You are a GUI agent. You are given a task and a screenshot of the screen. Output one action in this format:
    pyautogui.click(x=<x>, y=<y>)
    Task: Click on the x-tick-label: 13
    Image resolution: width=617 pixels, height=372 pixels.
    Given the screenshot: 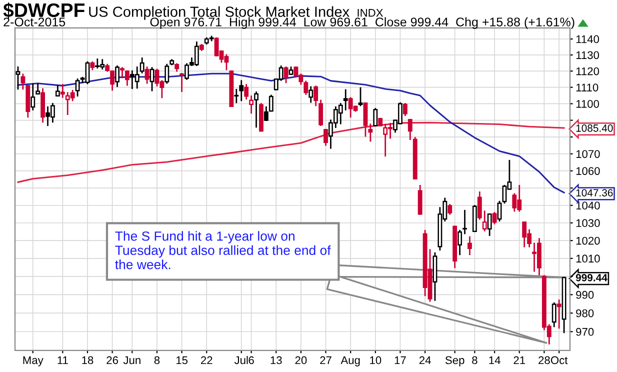 What is the action you would take?
    pyautogui.click(x=276, y=360)
    